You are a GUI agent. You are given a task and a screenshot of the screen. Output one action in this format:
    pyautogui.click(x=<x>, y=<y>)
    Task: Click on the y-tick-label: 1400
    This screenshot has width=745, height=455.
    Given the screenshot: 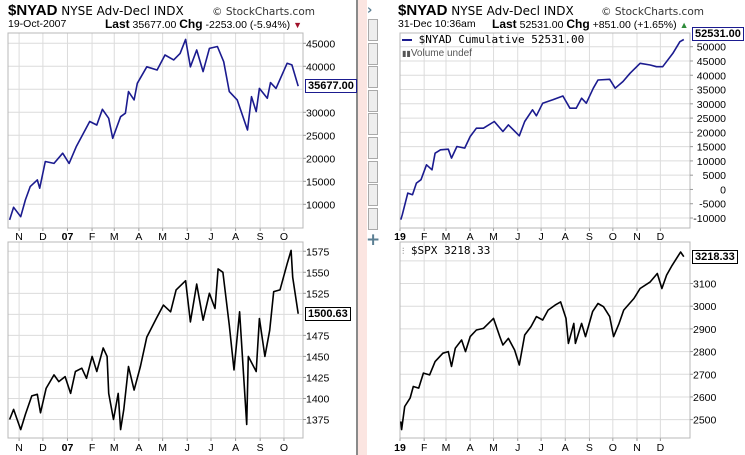 What is the action you would take?
    pyautogui.click(x=318, y=399)
    